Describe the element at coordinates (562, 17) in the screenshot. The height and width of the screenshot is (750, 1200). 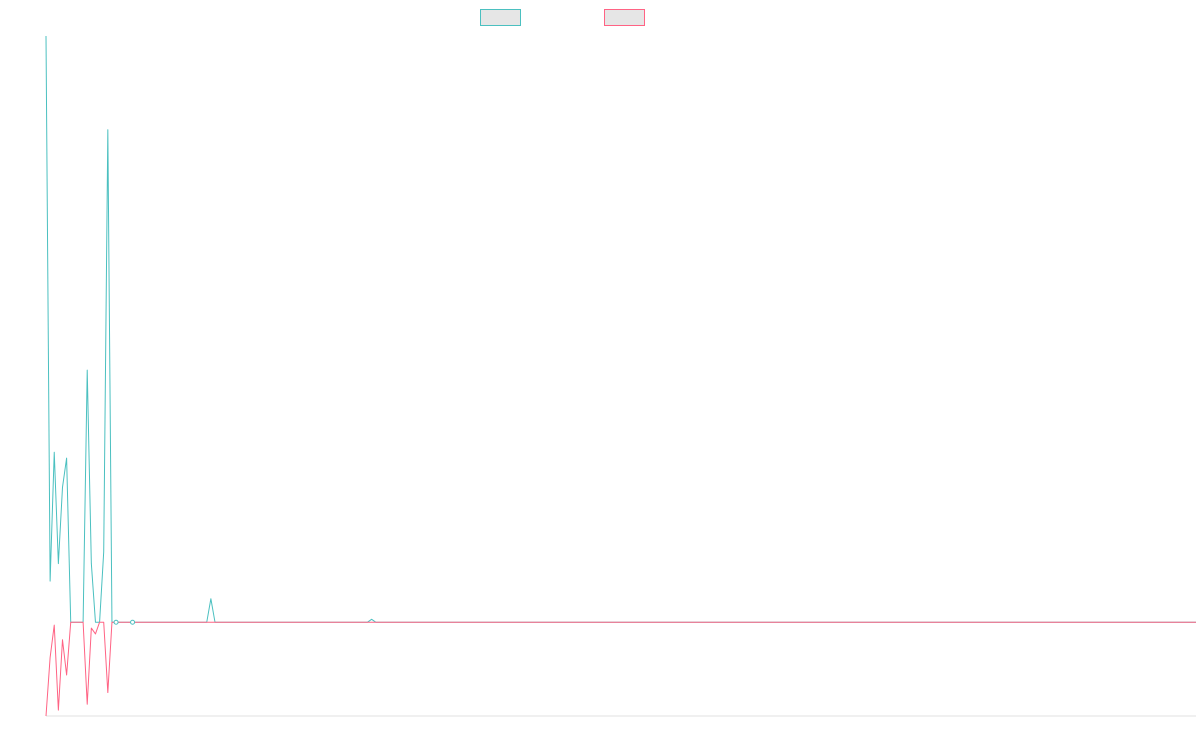
I see `legend` at that location.